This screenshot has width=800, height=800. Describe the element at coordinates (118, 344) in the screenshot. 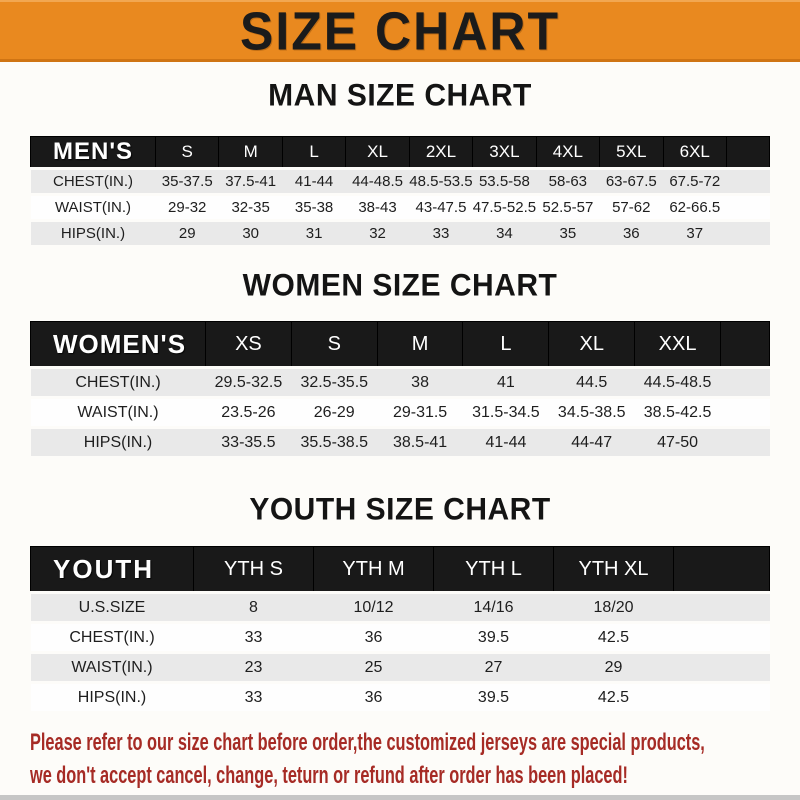

I see `table-corner-label: WOMEN'S` at that location.